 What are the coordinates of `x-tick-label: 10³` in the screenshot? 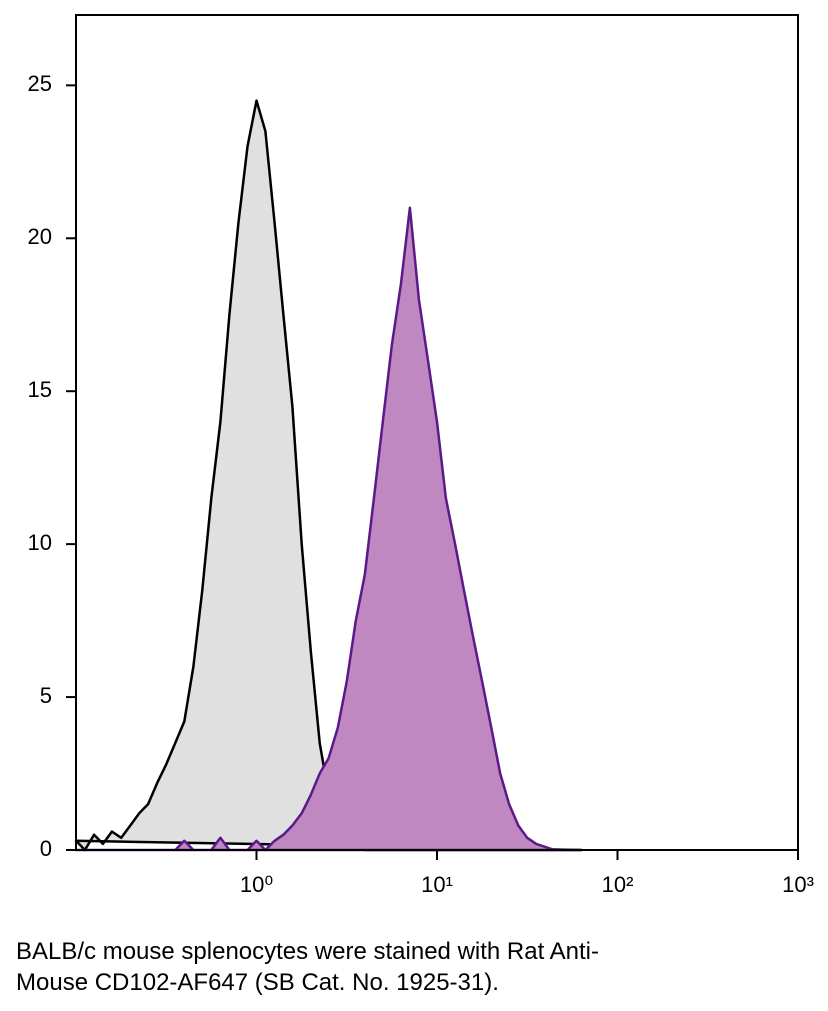 It's located at (798, 884).